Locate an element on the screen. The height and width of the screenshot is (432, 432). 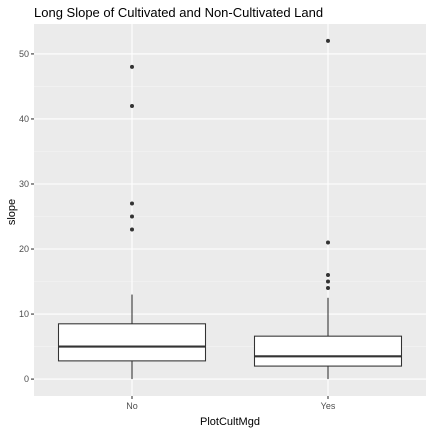
y-tick-label: 30 is located at coordinates (24, 184).